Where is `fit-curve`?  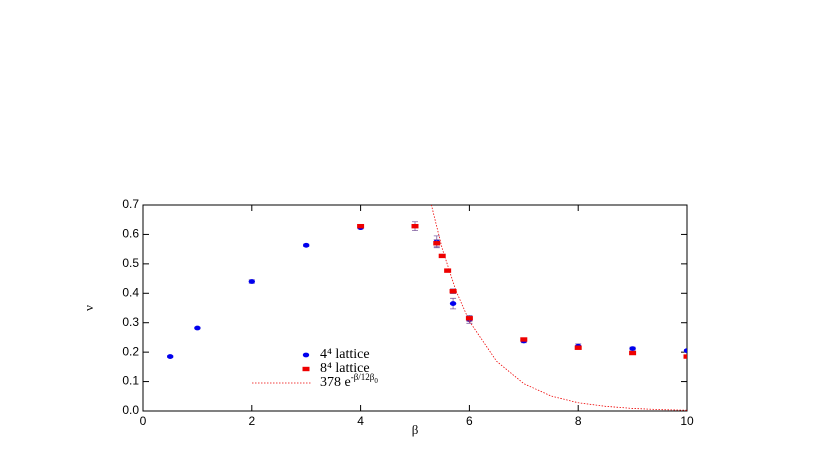
fit-curve is located at coordinates (558, 308).